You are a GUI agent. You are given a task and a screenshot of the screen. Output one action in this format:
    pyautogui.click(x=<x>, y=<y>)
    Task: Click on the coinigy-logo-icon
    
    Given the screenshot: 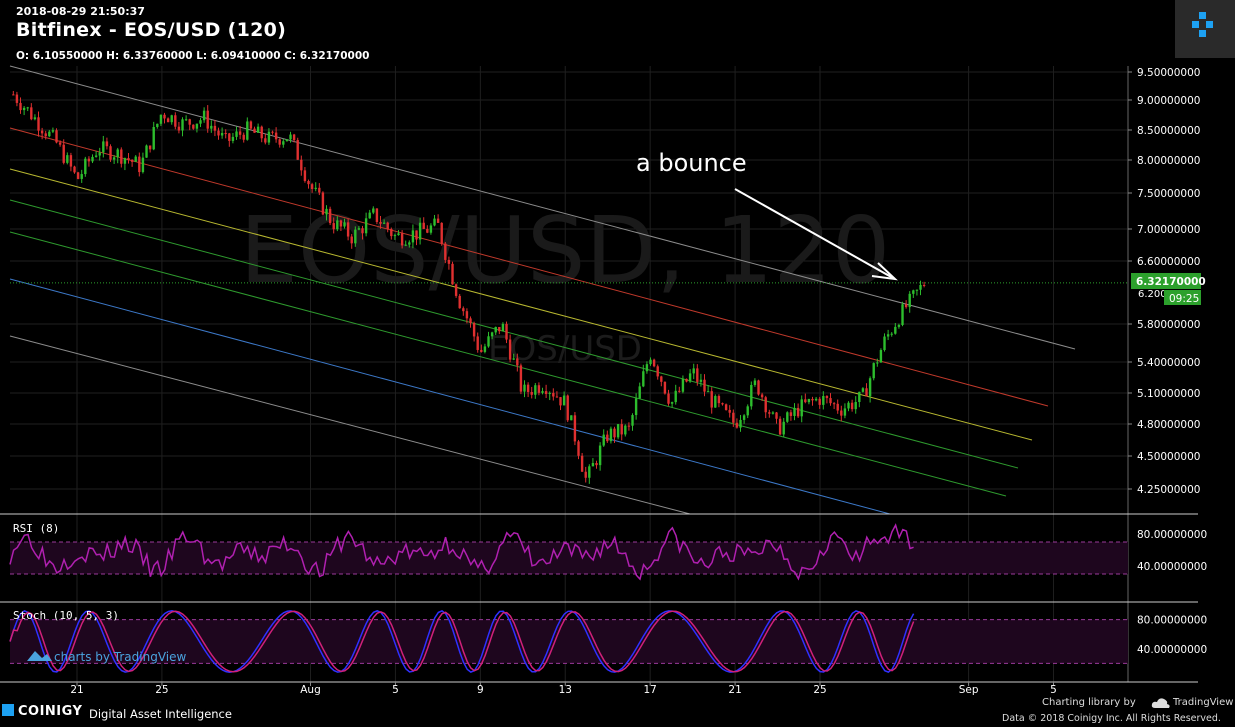 What is the action you would take?
    pyautogui.click(x=1205, y=29)
    